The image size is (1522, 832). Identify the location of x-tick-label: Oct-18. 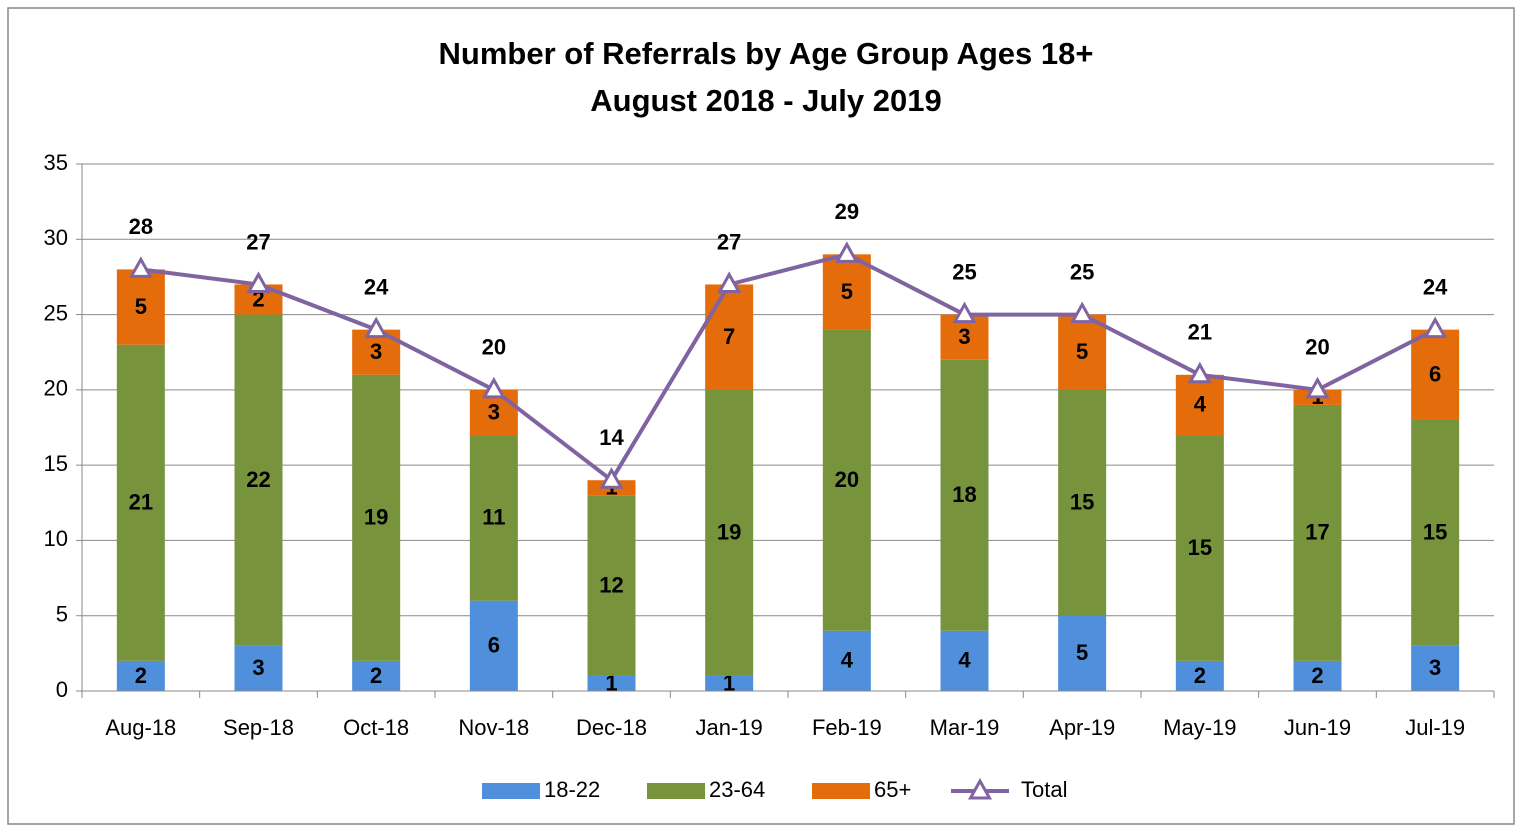
(376, 727).